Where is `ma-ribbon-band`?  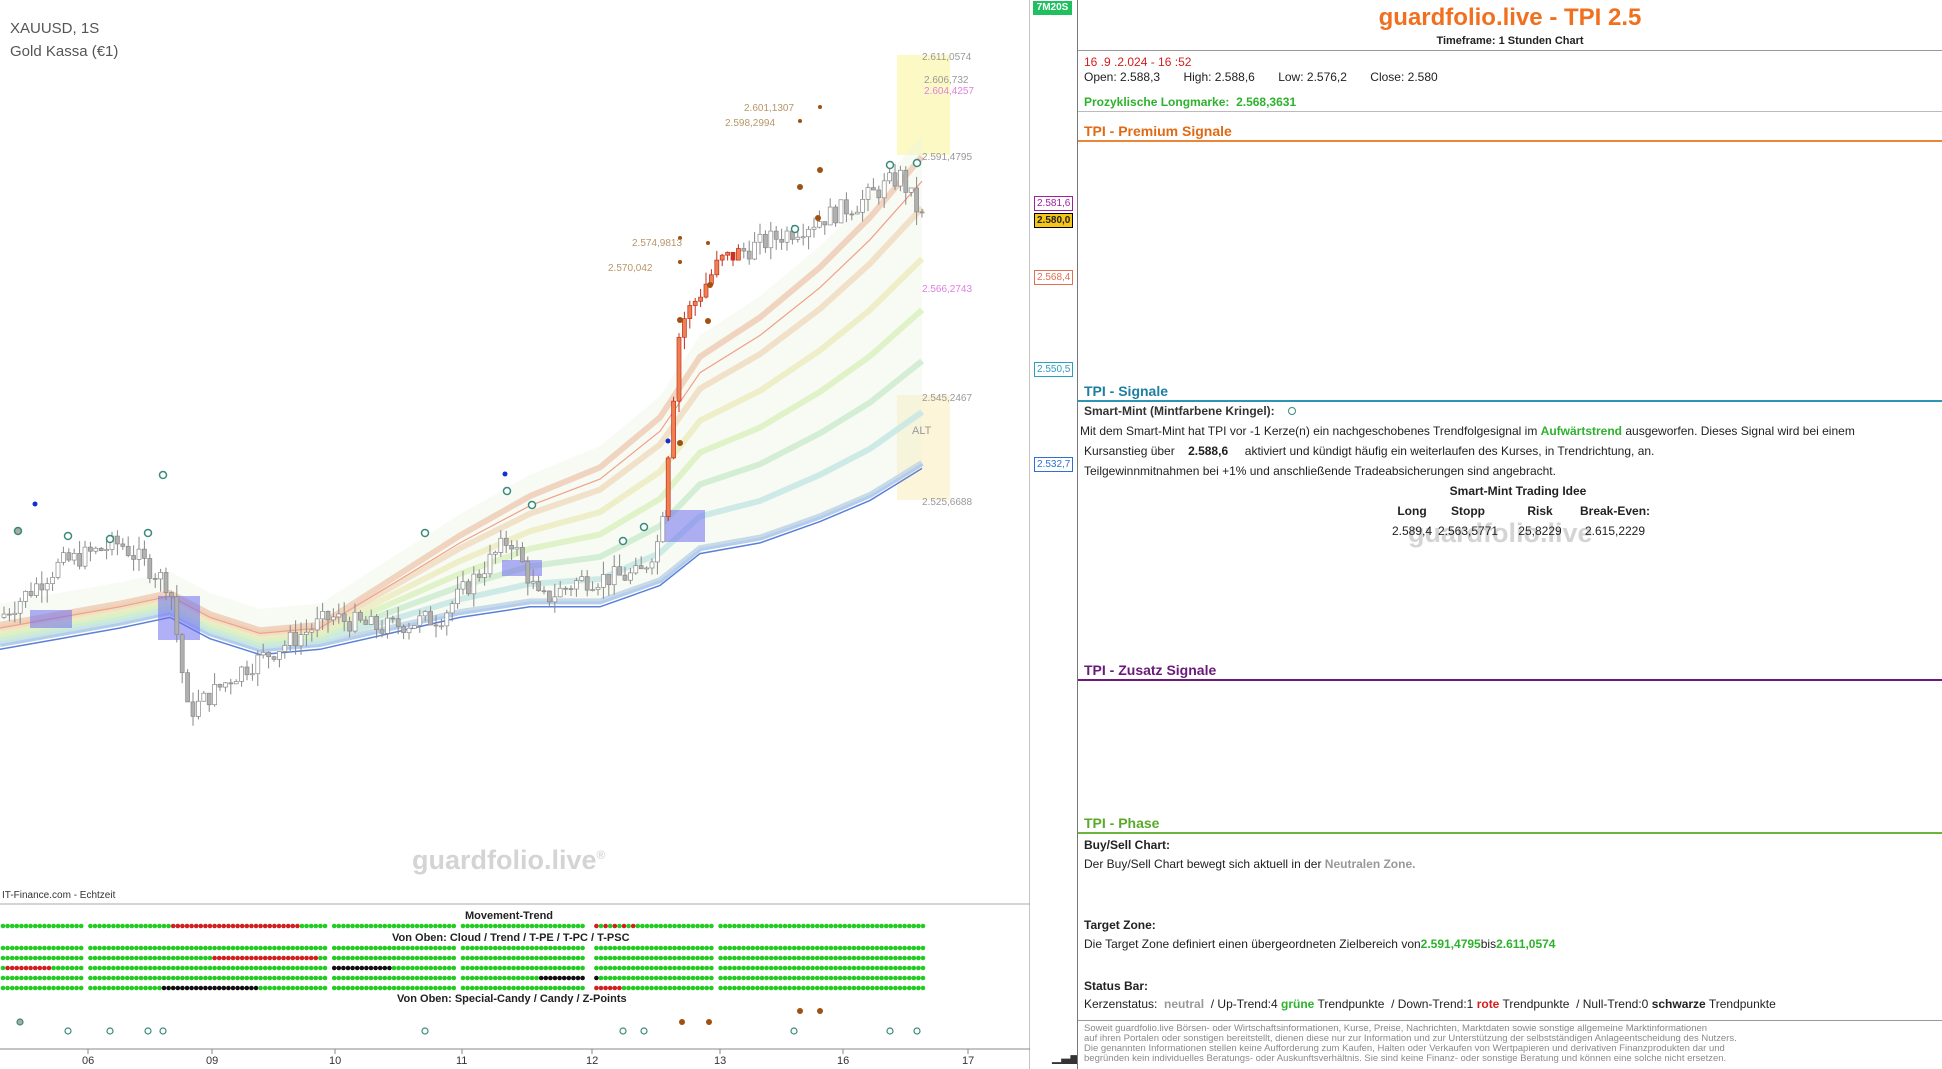
ma-ribbon-band is located at coordinates (462, 556).